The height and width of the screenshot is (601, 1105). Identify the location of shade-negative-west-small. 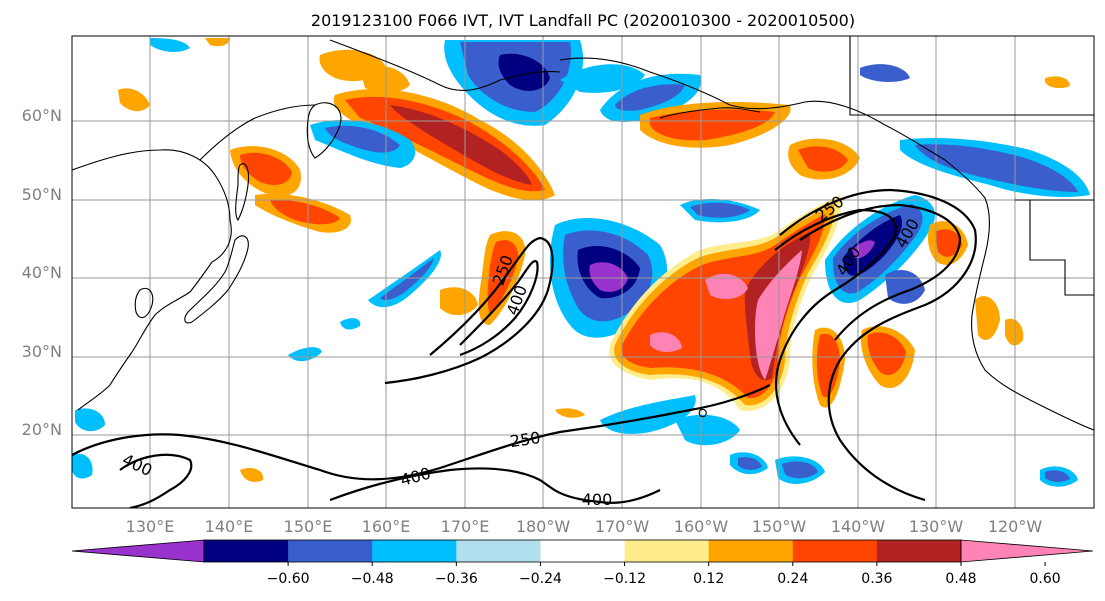
(350, 324).